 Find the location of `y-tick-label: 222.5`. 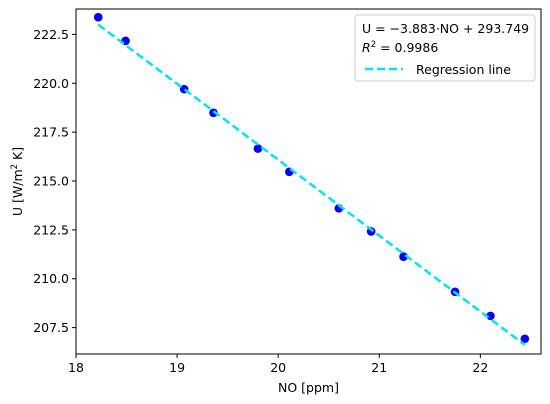

y-tick-label: 222.5 is located at coordinates (51, 34).